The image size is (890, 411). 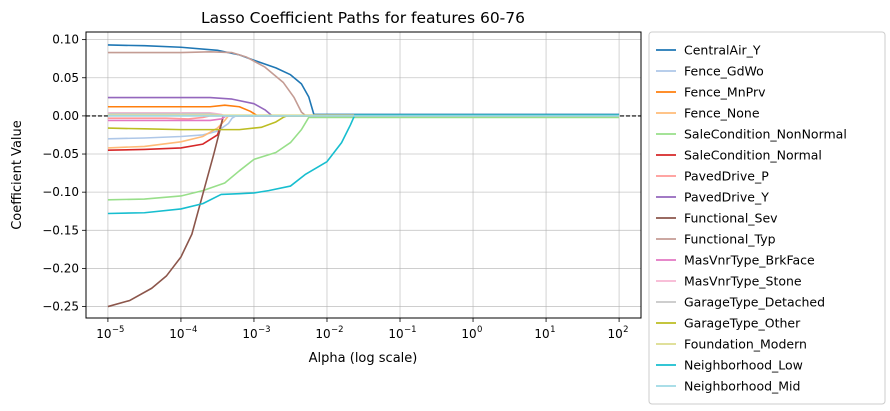 I want to click on legend-label: SaleCondition_Normal, so click(x=753, y=155).